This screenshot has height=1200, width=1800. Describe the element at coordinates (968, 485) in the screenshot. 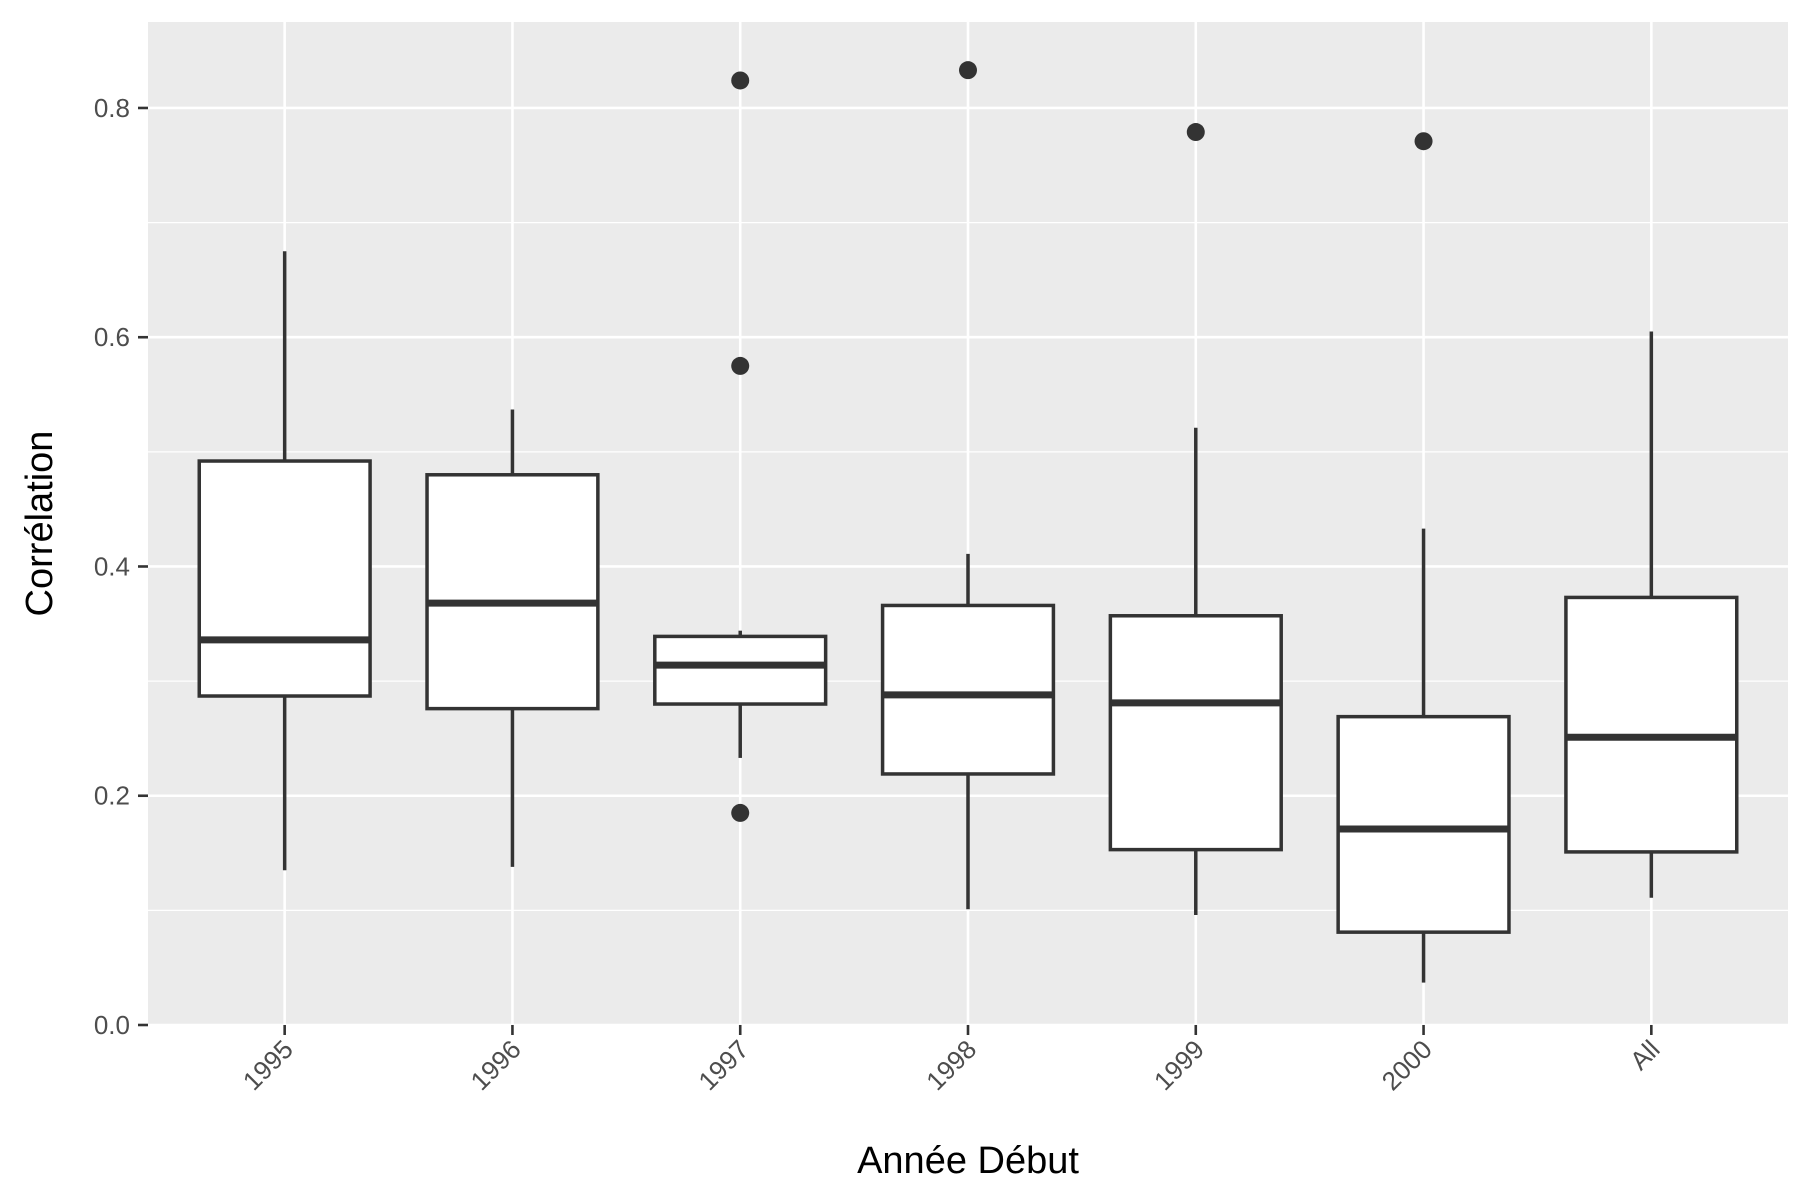

I see `box-1998` at that location.